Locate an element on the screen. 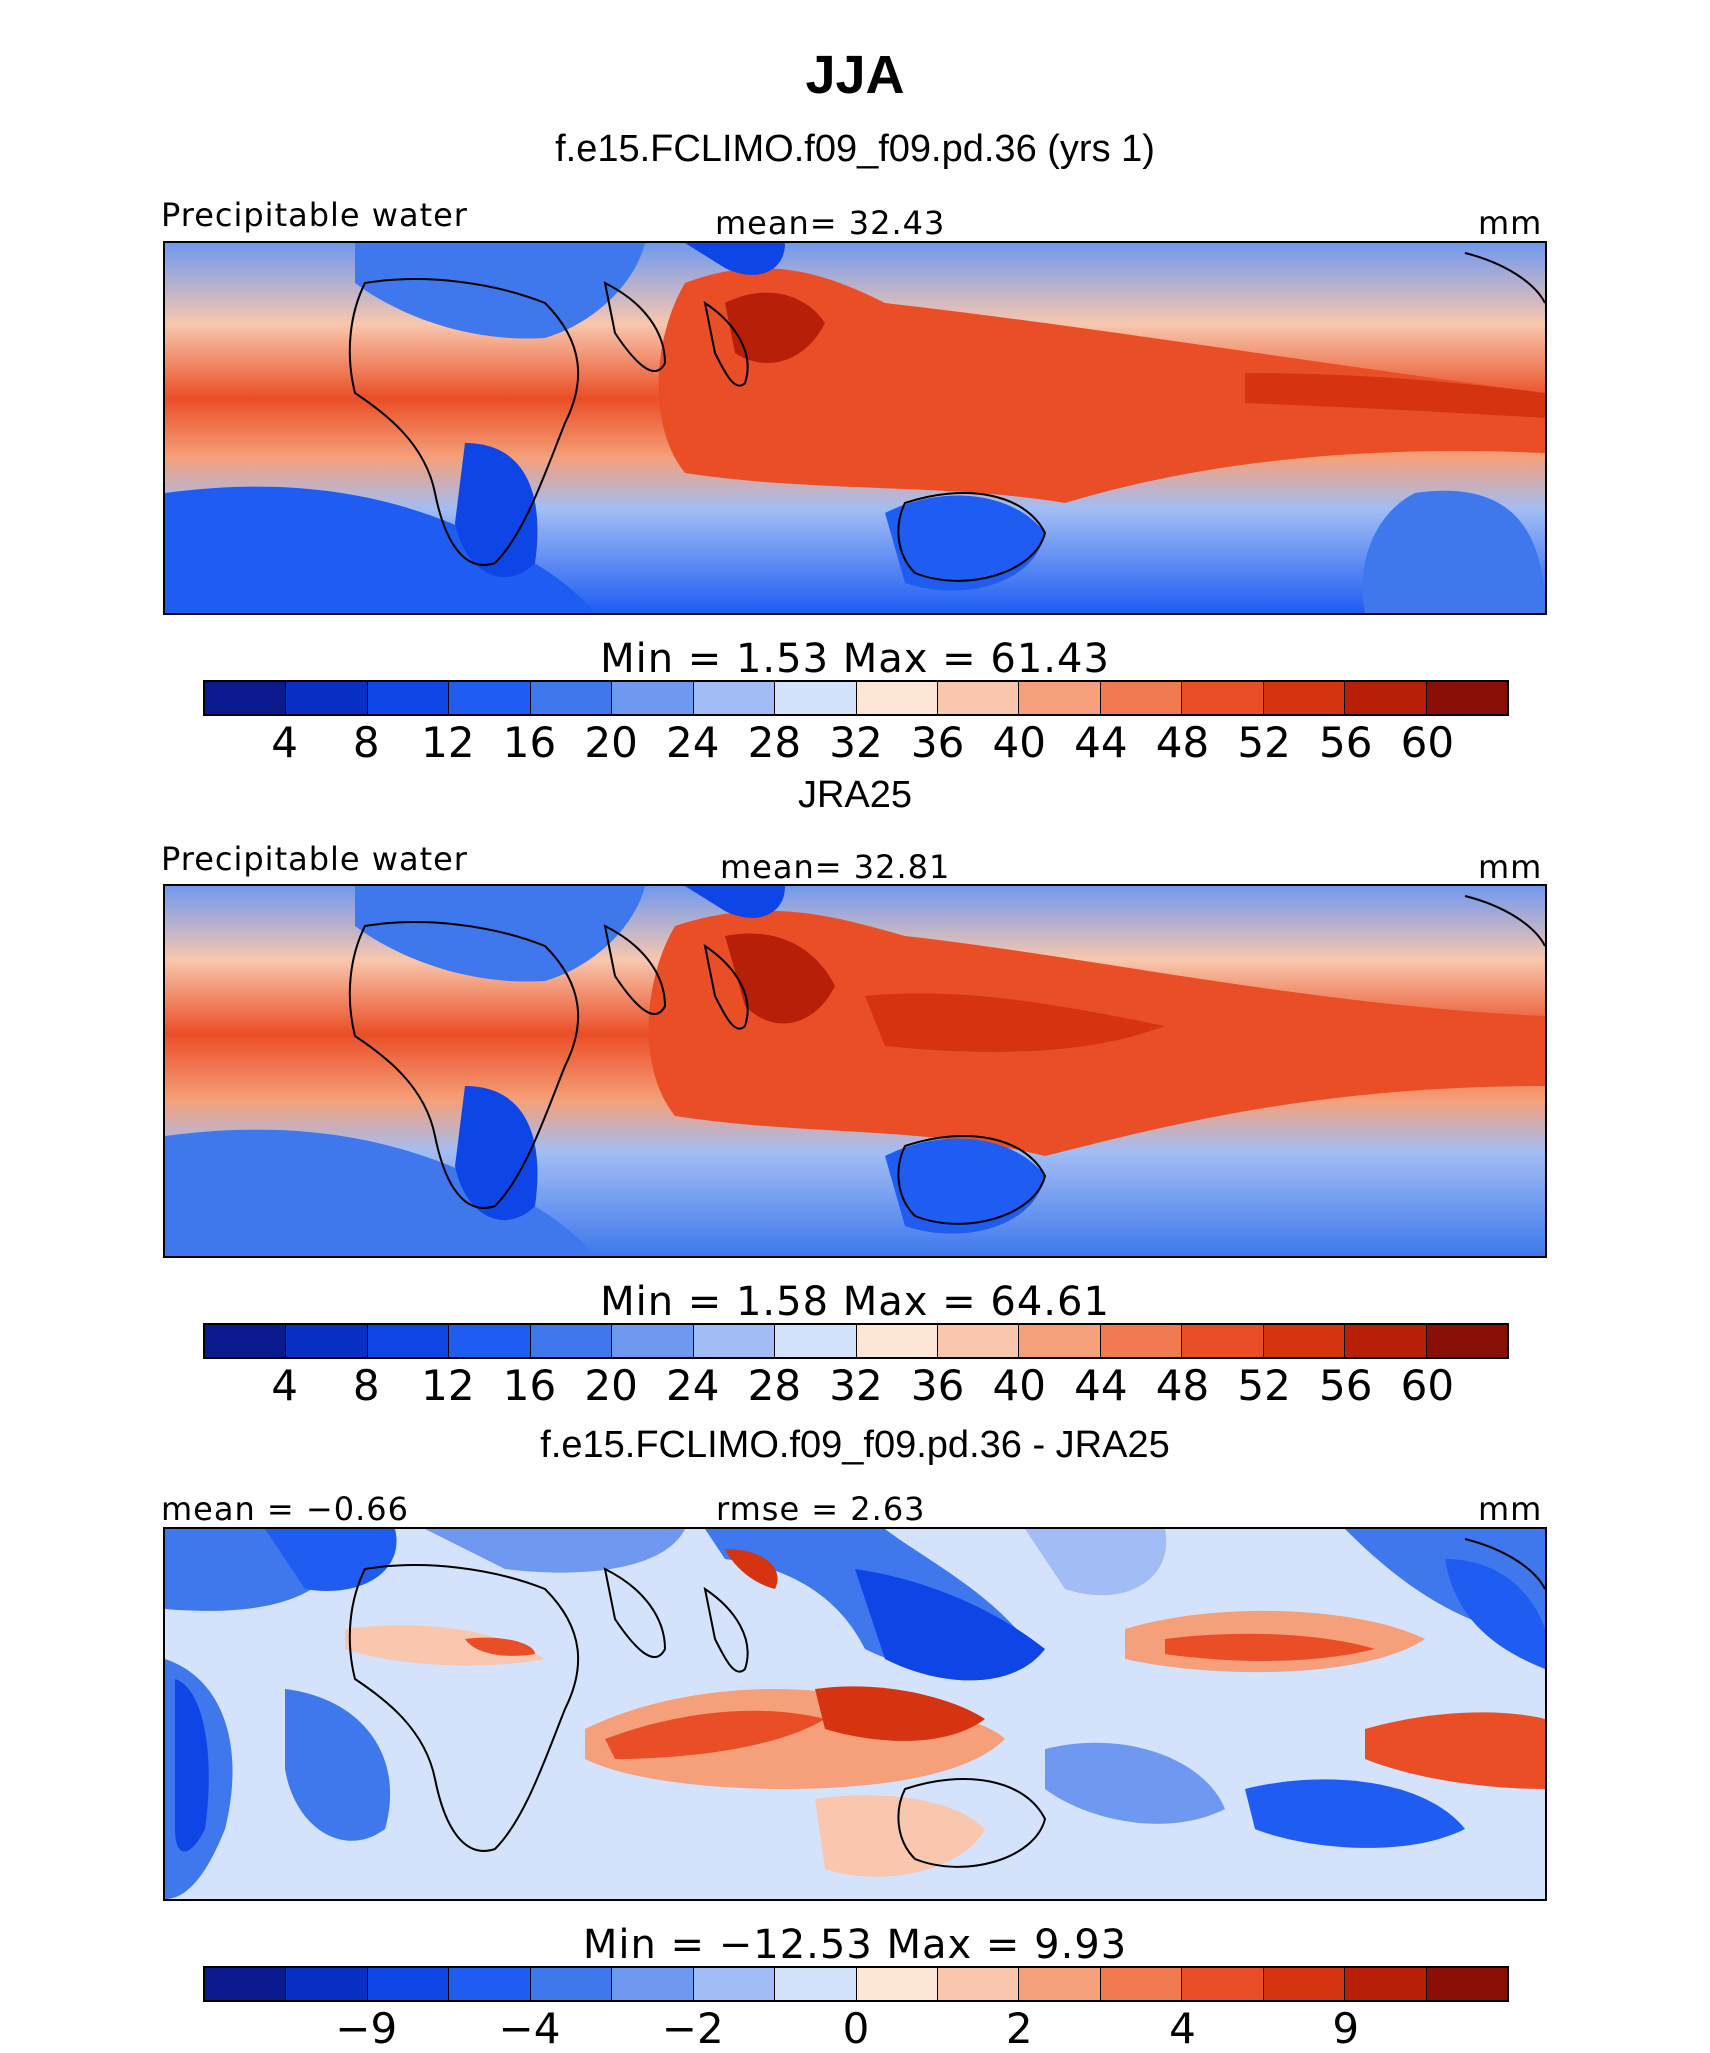 This screenshot has height=2053, width=1710. panel-model-colorbar-ticks: 4 8 12 16 20 24 28 32 36 40 44 48 52 56 60 is located at coordinates (856, 741).